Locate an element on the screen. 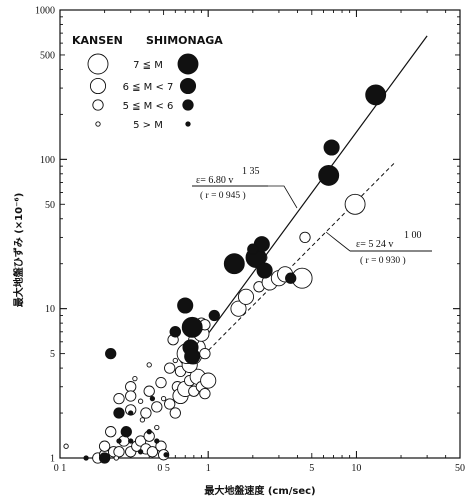  y-axis-label: 最大地盤ひずみ (×10⁻⁶) is located at coordinates (18, 250).